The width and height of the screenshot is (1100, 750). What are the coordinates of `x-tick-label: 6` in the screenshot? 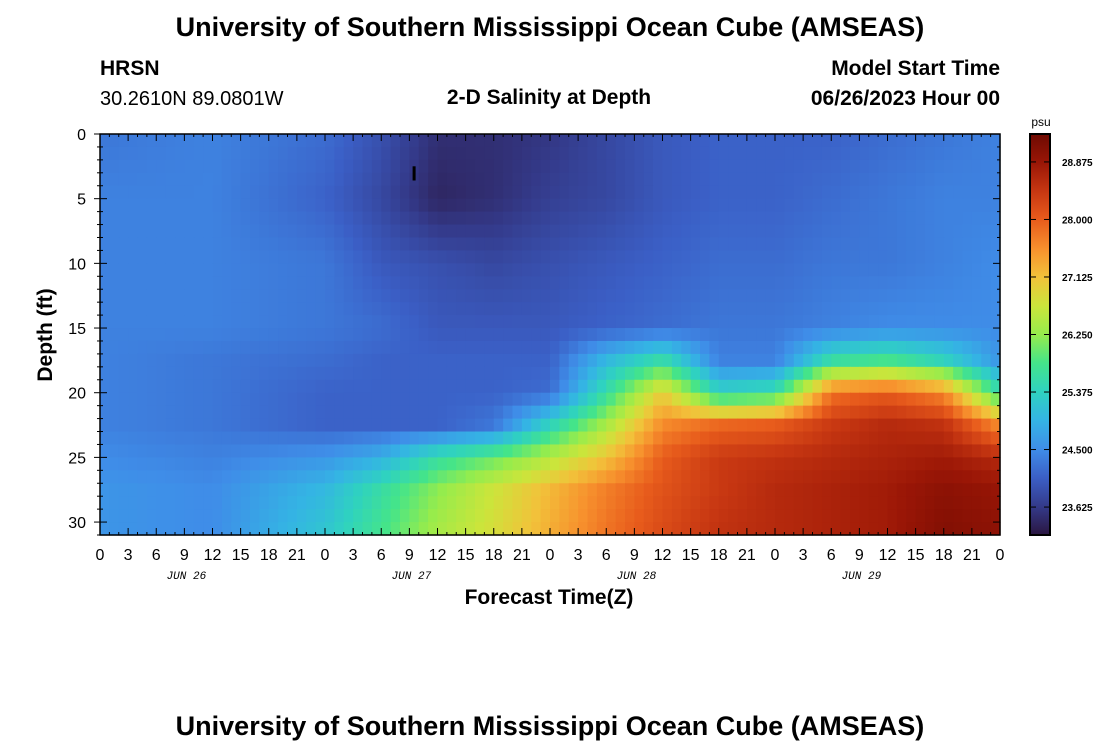 It's located at (381, 555).